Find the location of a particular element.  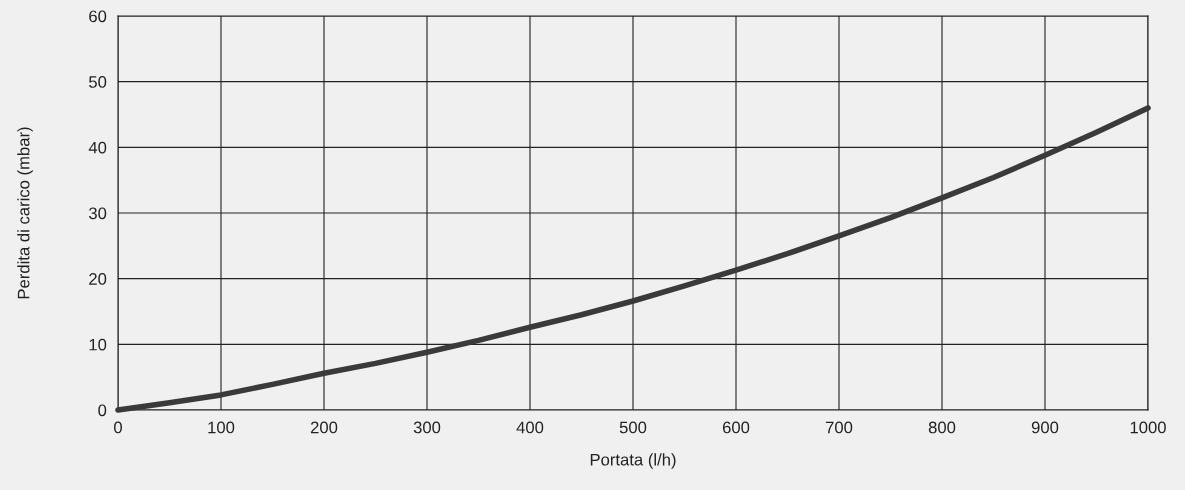

y-tick-label: 60 is located at coordinates (98, 16).